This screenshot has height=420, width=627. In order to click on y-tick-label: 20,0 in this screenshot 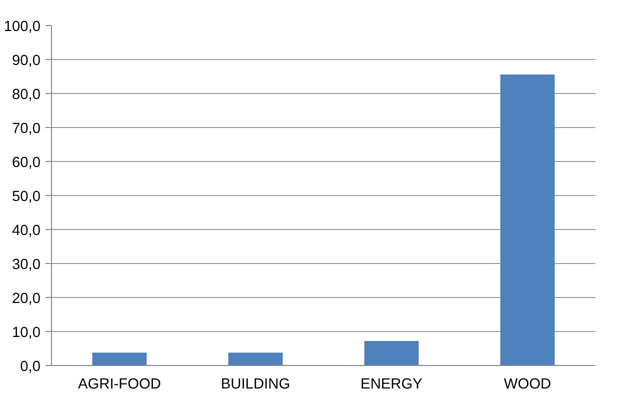, I will do `click(26, 299)`.